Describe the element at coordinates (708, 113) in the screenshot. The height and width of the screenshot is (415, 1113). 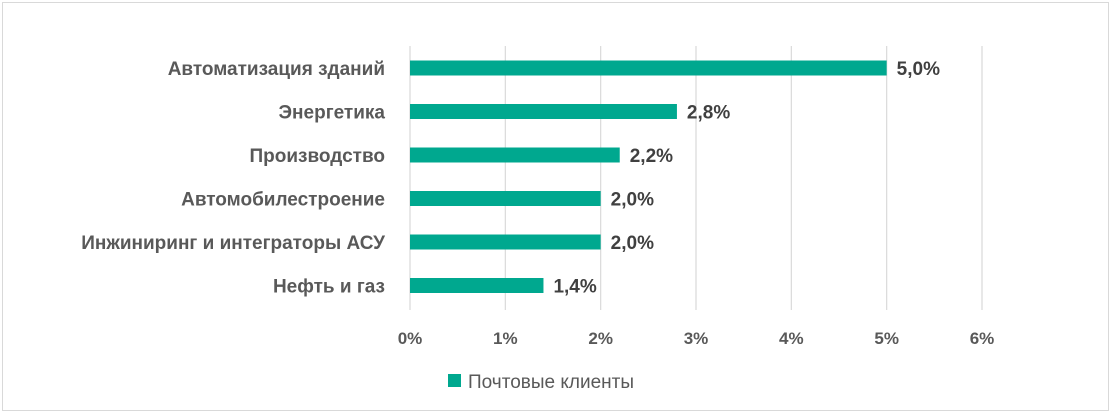
I see `value-label-1: 2,8%` at that location.